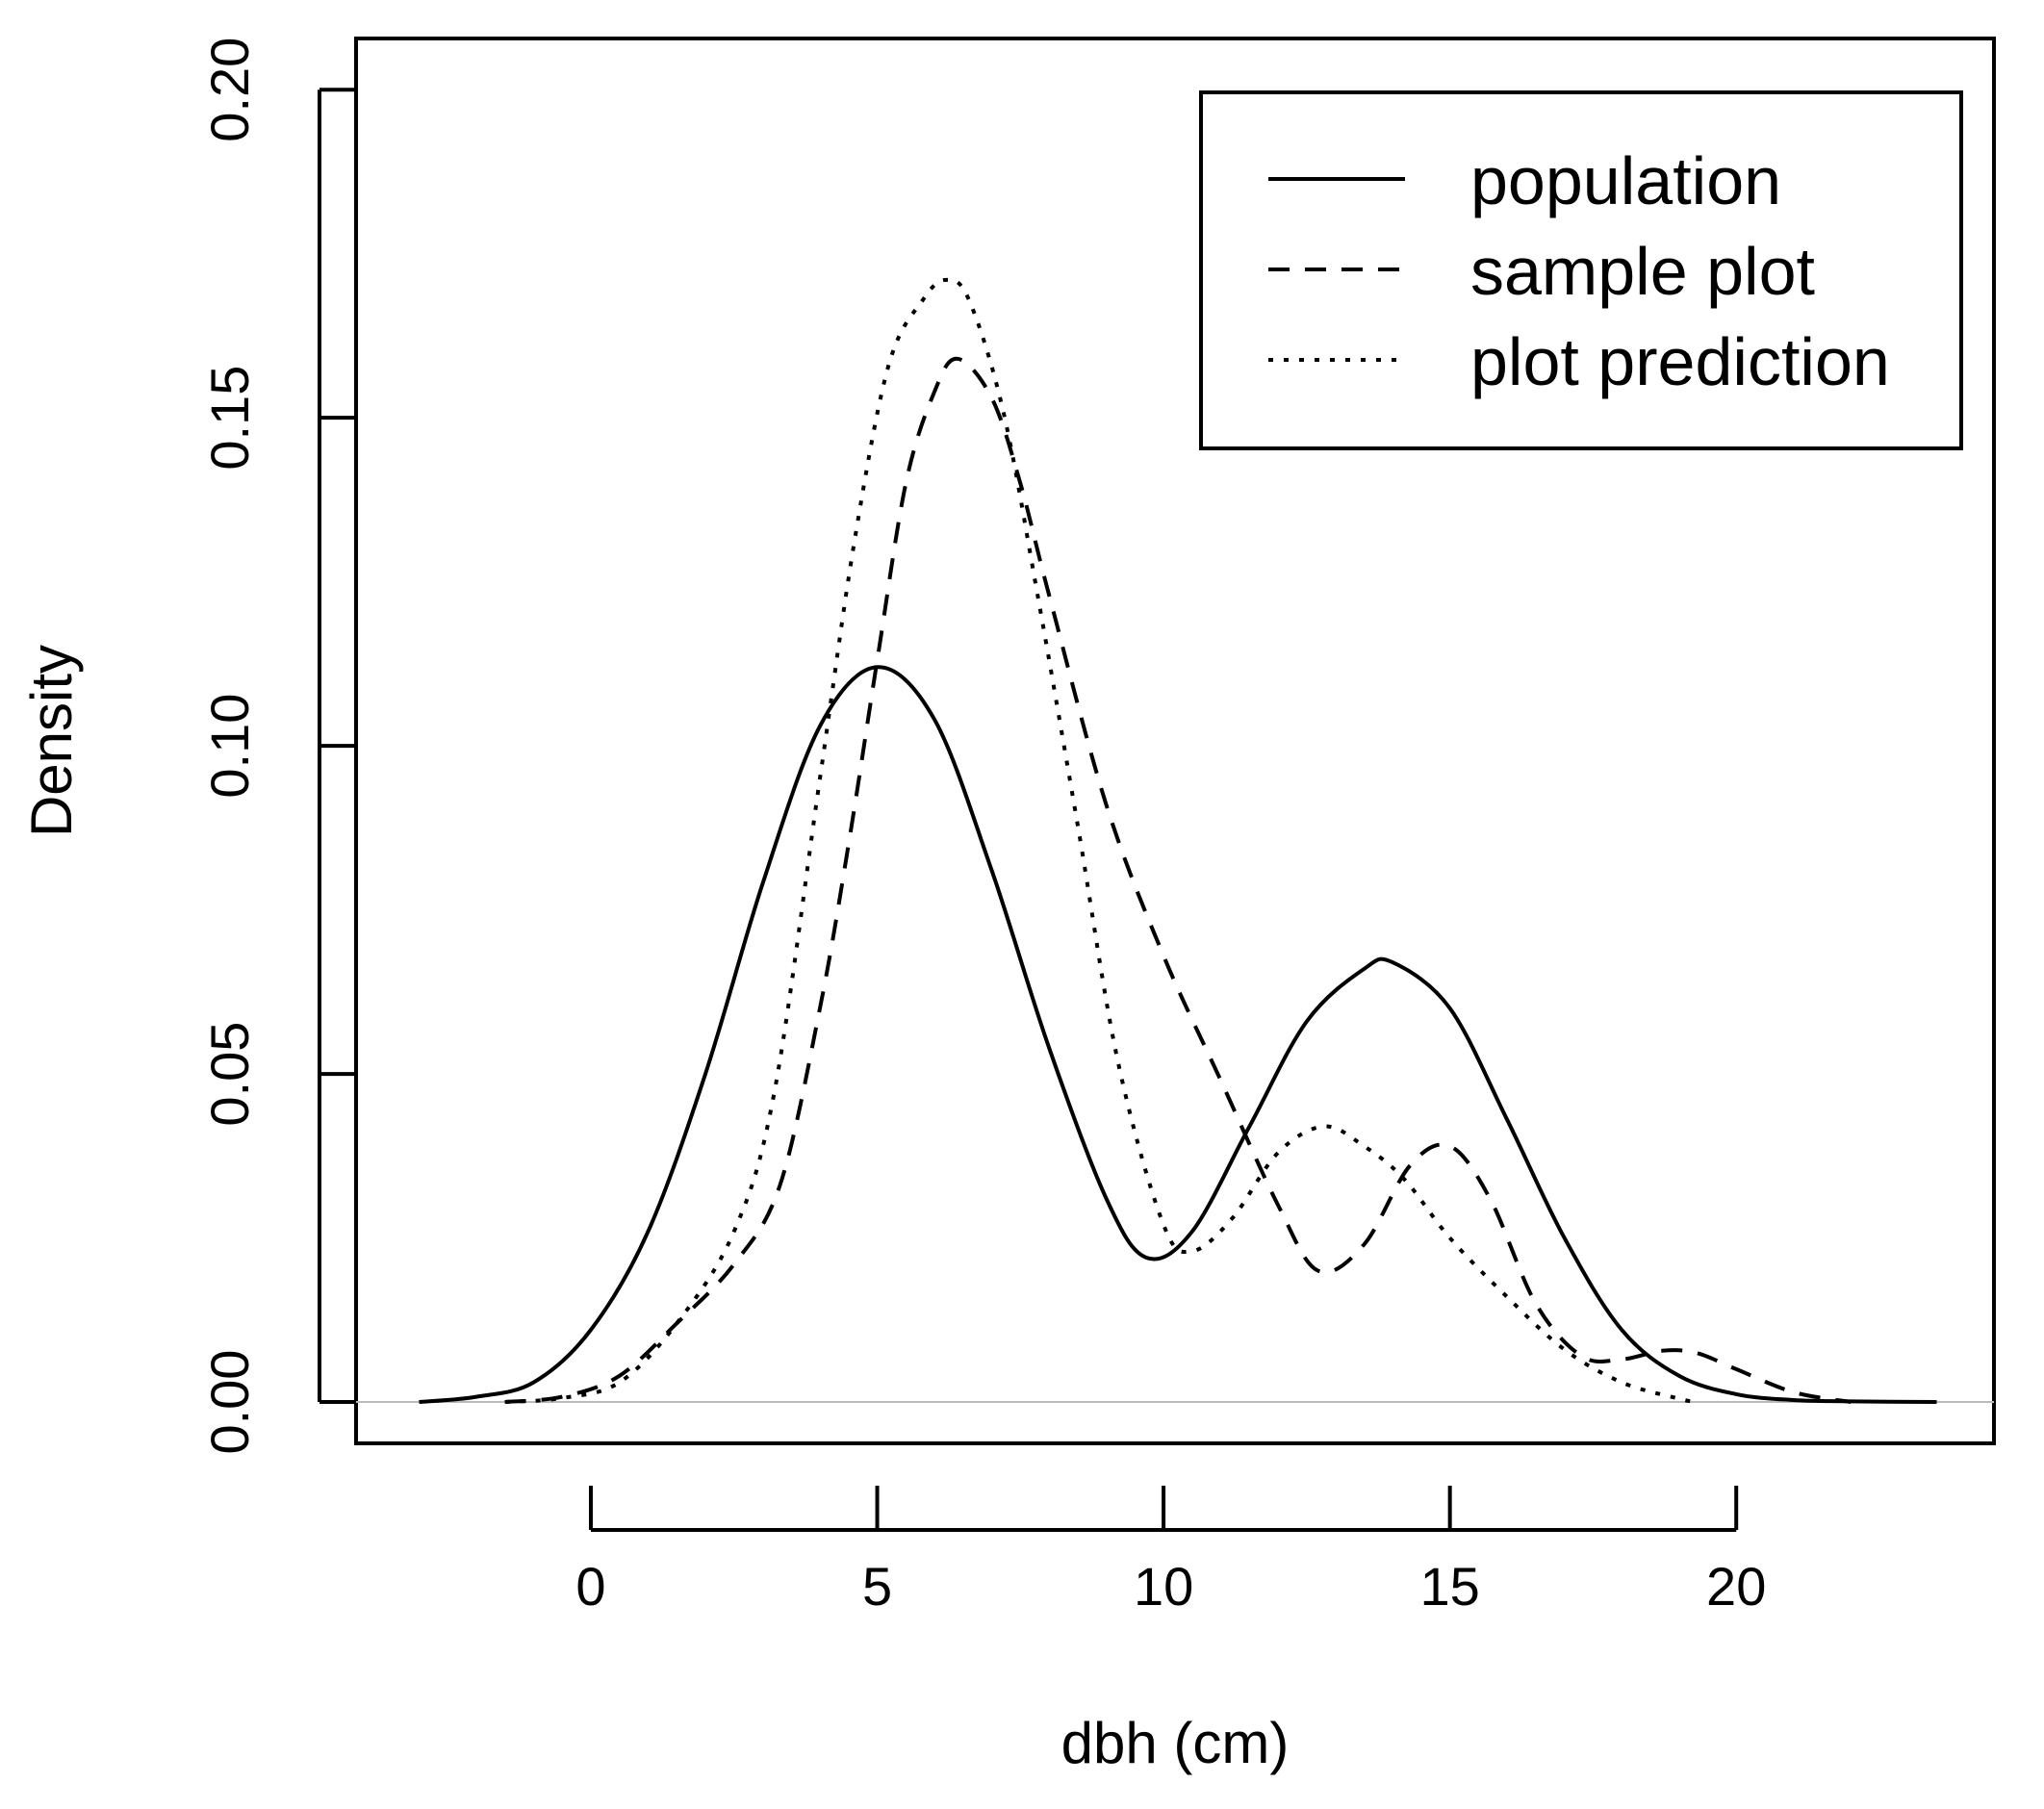 This screenshot has width=2044, height=1809. I want to click on legend-box, so click(1581, 270).